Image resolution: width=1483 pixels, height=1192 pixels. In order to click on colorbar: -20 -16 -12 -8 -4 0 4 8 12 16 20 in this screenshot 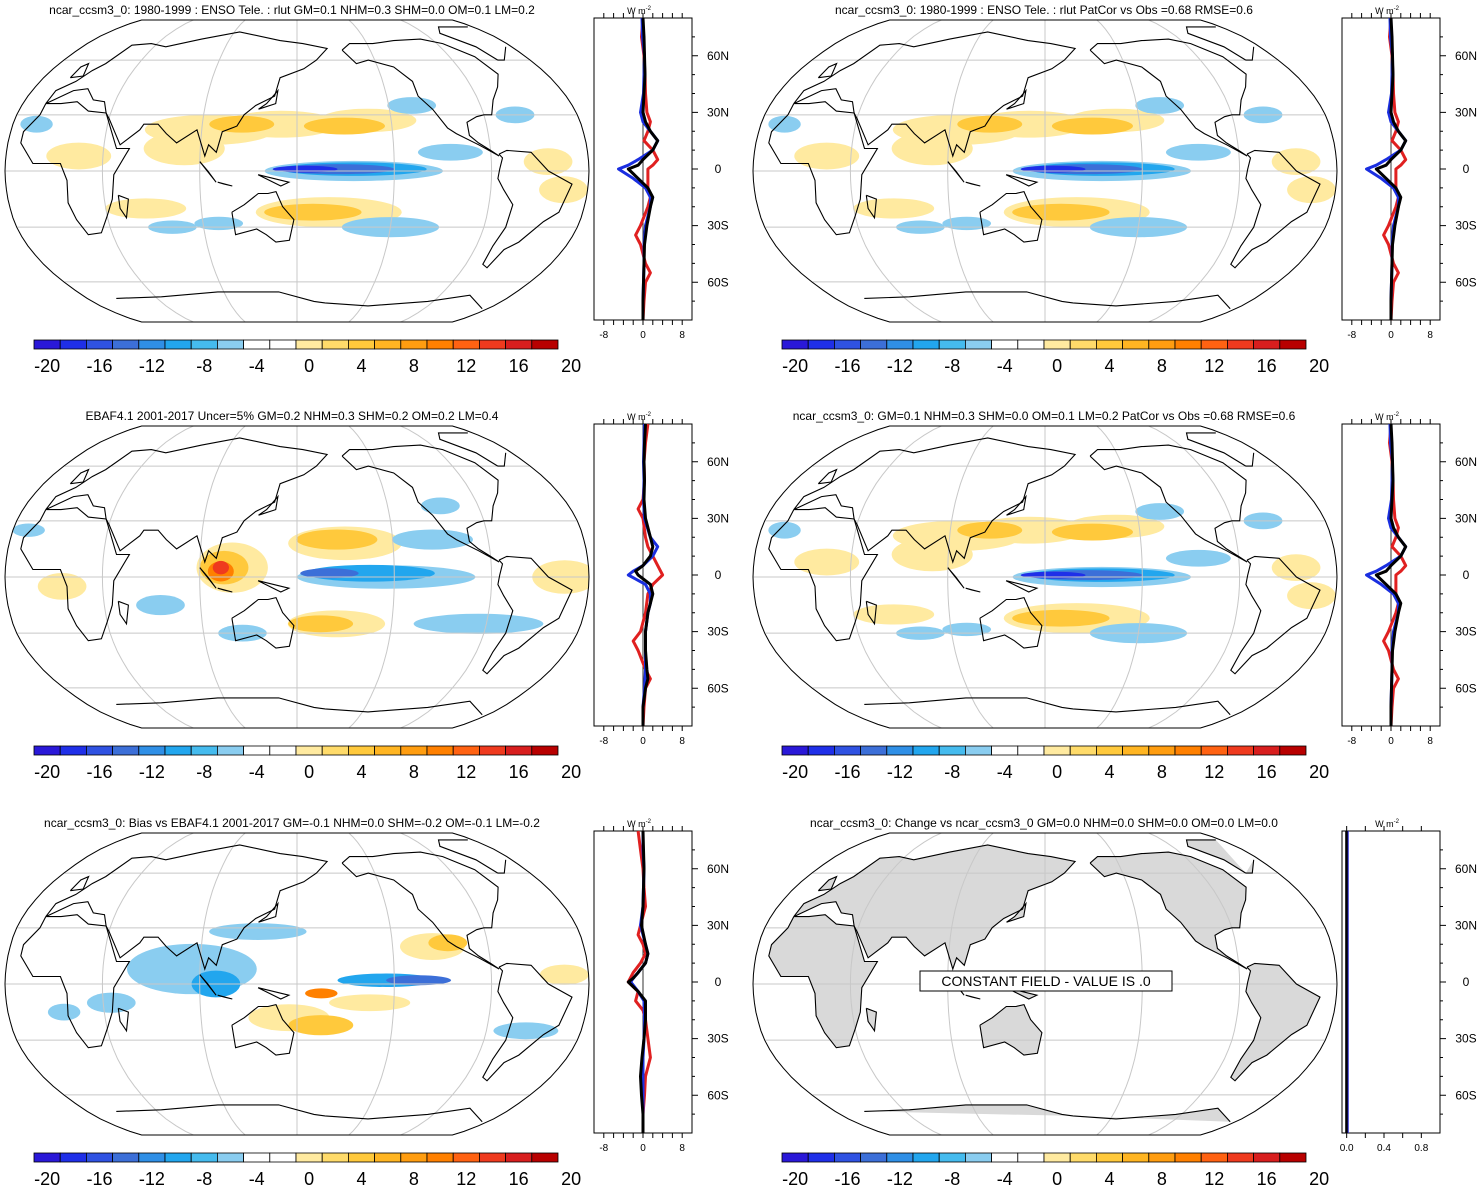, I will do `click(1055, 1170)`.